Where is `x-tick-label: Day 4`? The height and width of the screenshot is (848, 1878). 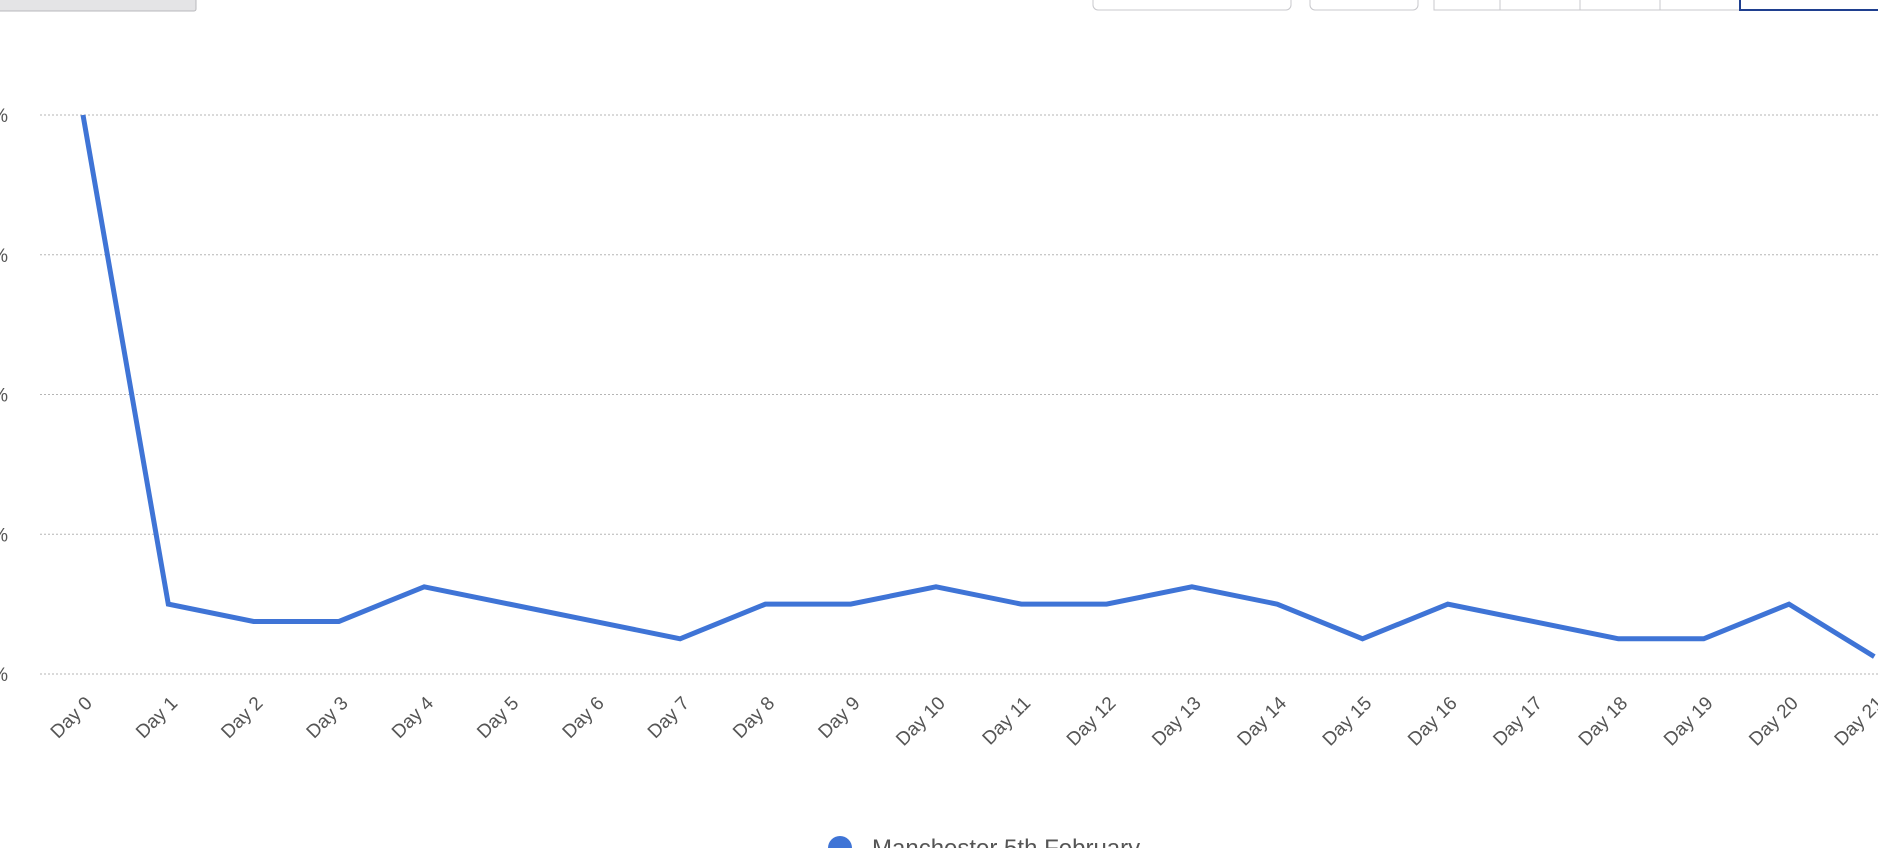
x-tick-label: Day 4 is located at coordinates (413, 718).